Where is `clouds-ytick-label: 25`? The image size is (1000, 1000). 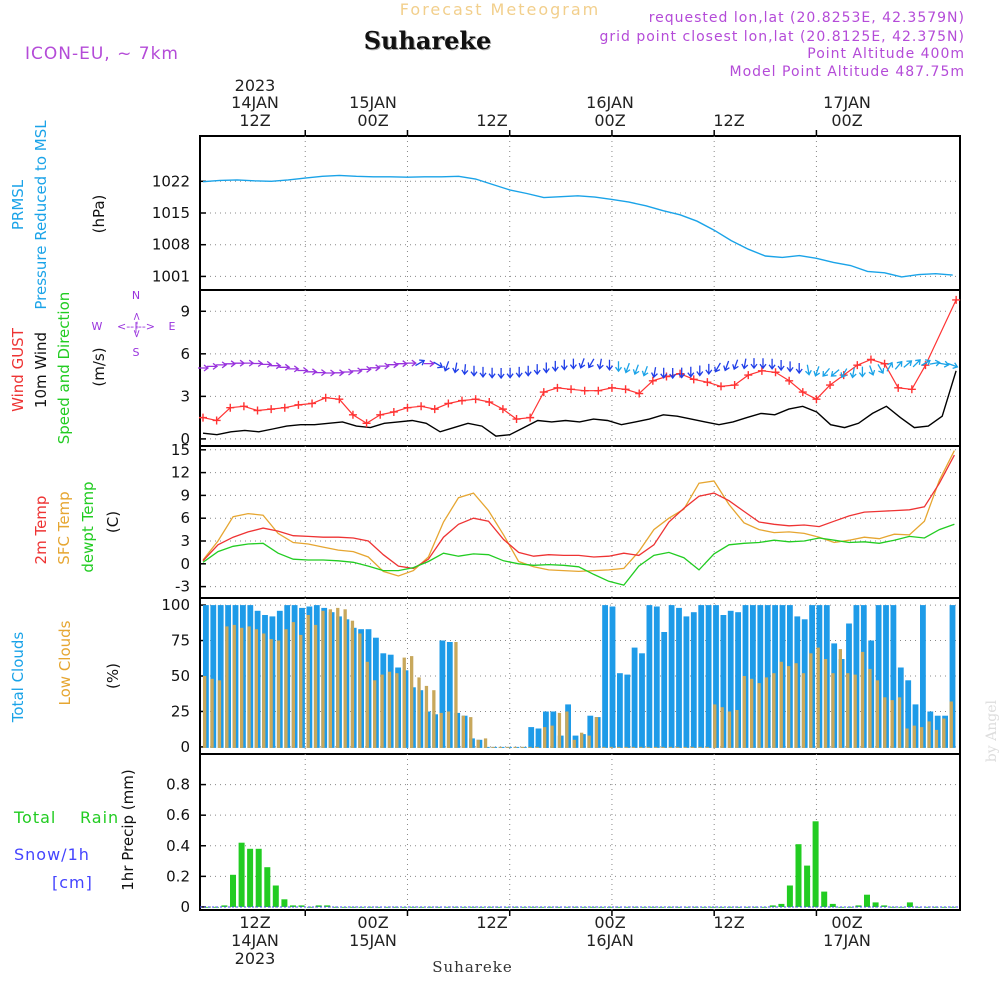
clouds-ytick-label: 25 is located at coordinates (180, 711).